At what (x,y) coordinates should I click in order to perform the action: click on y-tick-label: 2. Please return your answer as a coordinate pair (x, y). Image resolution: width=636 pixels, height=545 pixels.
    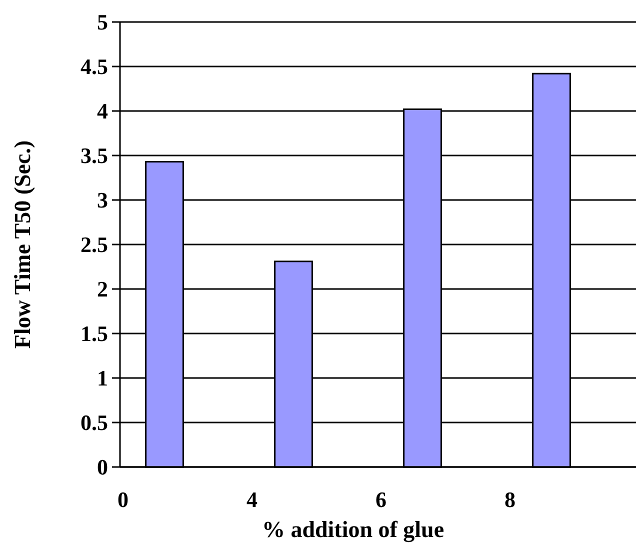
    Looking at the image, I should click on (102, 289).